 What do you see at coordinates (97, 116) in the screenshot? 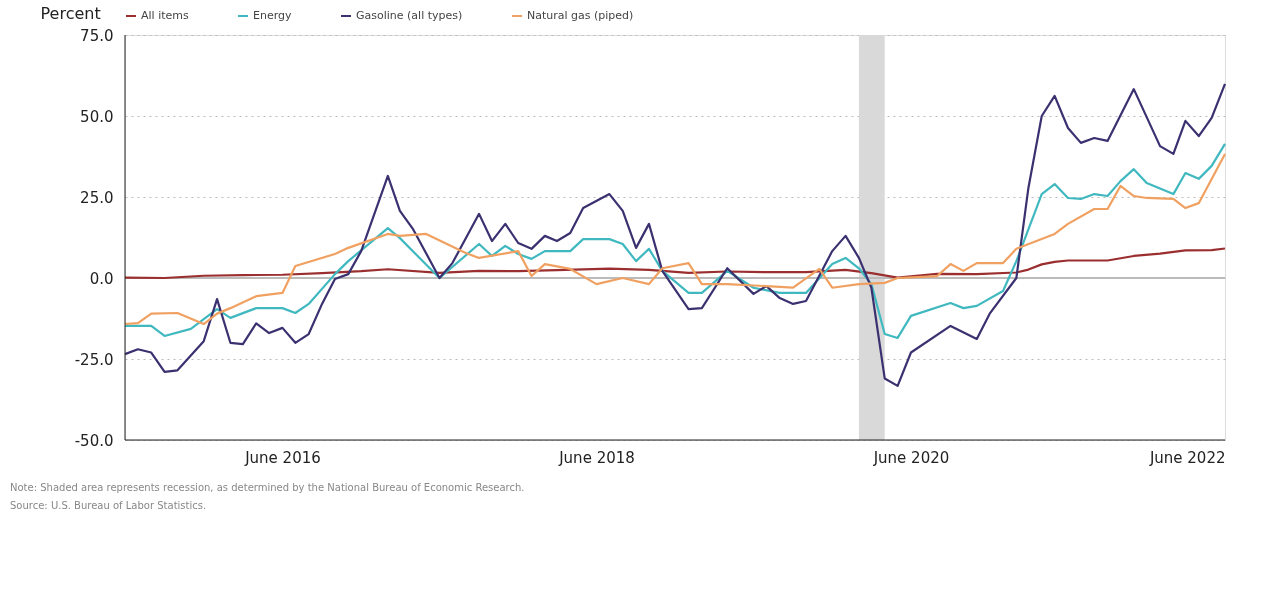
I see `y-tick-label: 50.0` at bounding box center [97, 116].